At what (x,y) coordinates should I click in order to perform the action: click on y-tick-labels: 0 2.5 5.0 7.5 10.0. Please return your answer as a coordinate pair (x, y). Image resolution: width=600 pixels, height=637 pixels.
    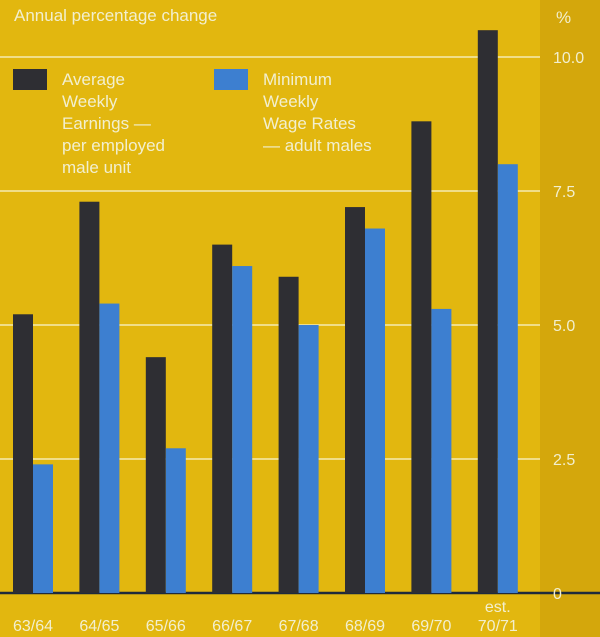
    Looking at the image, I should click on (568, 326).